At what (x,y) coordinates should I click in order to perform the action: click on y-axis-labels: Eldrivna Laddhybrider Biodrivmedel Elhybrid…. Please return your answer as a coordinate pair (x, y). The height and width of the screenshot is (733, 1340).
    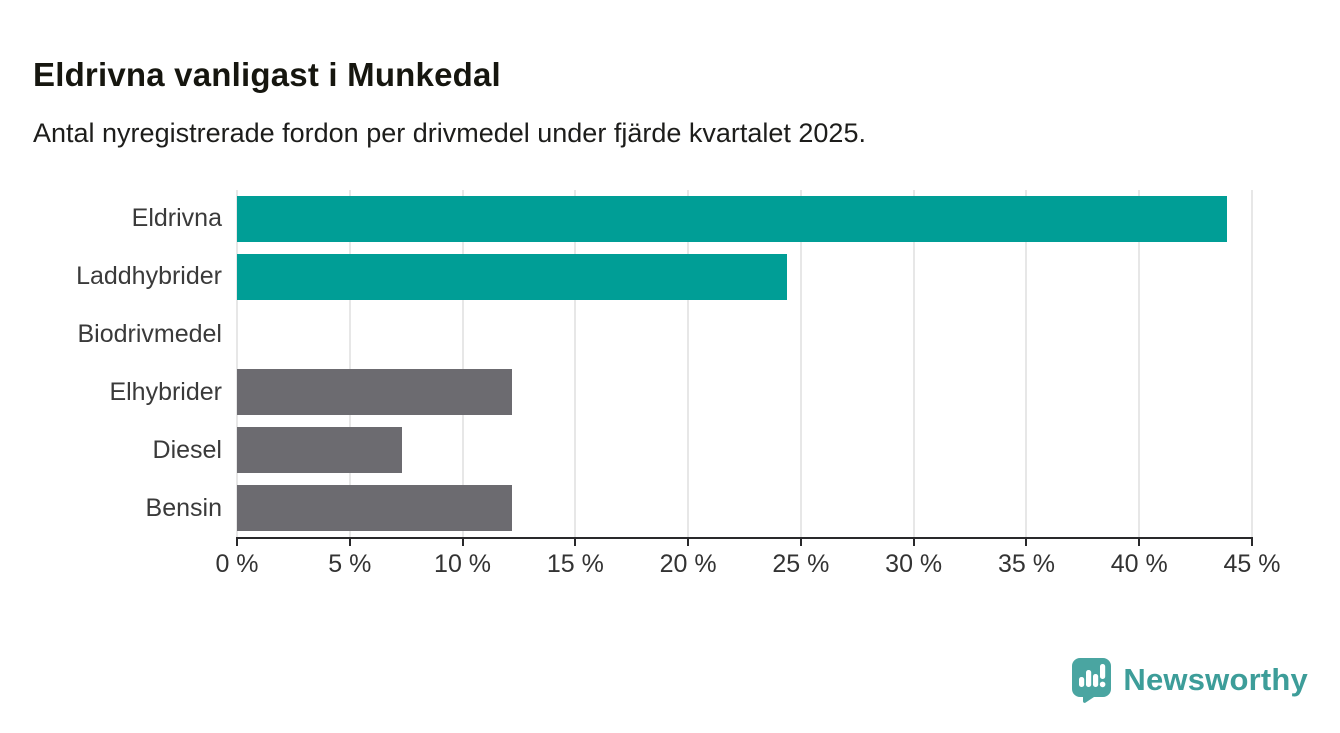
    Looking at the image, I should click on (111, 363).